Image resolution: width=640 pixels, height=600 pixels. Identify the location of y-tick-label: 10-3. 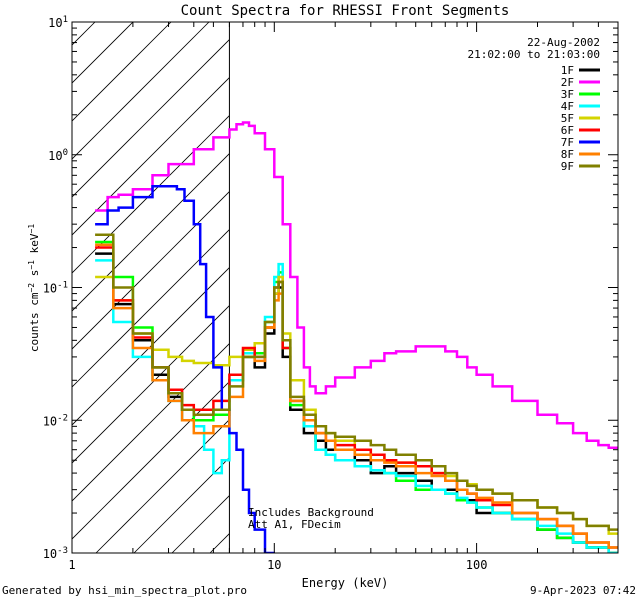
(55, 553).